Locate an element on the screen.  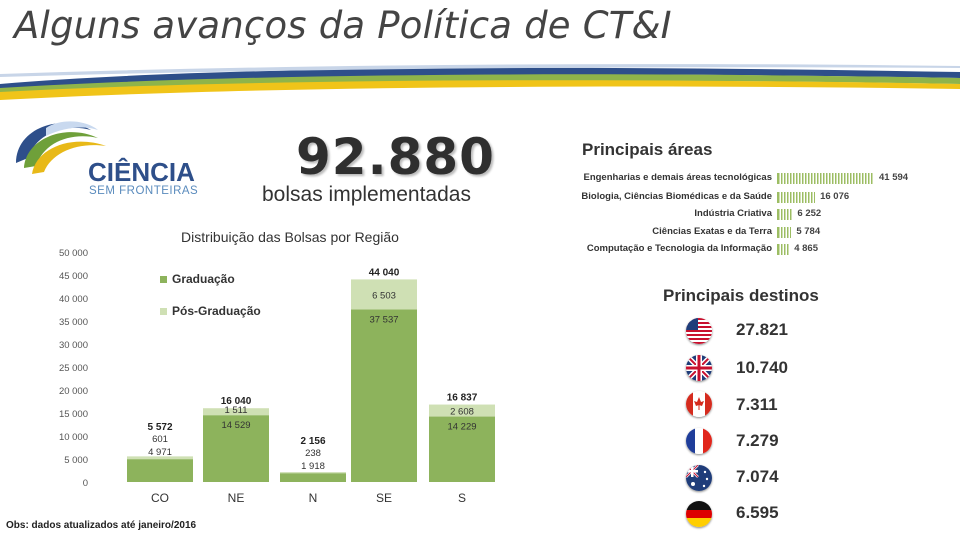
y-tick-label: 10 000 is located at coordinates (73, 437).